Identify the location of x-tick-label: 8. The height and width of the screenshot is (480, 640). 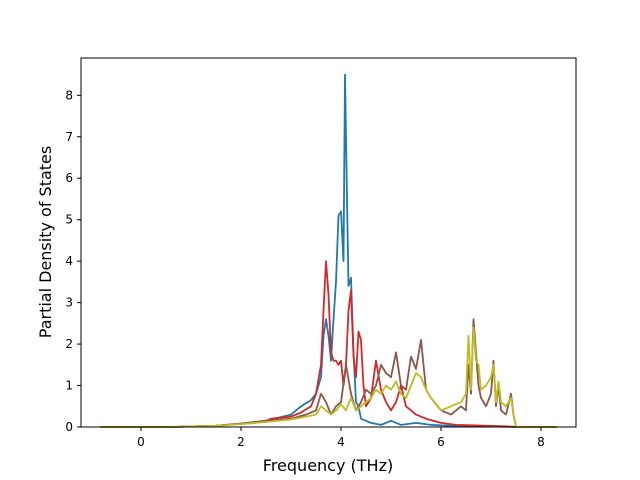
(541, 442).